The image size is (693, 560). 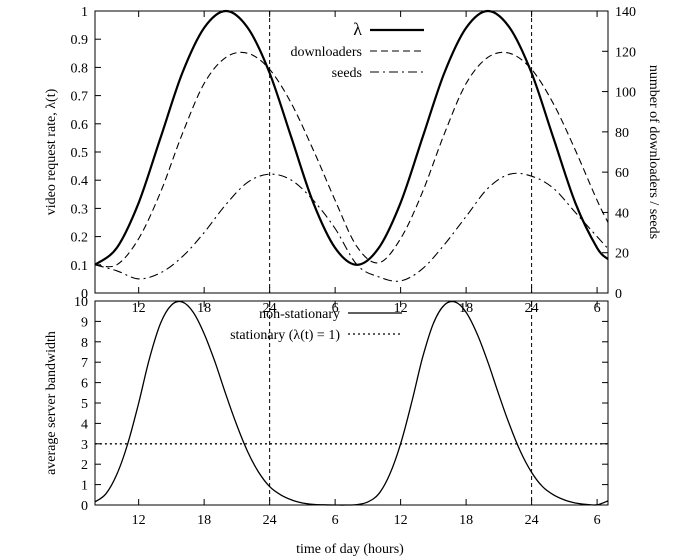 I want to click on legend-label-stationary: stationary (λ(t) = 1), so click(x=285, y=335).